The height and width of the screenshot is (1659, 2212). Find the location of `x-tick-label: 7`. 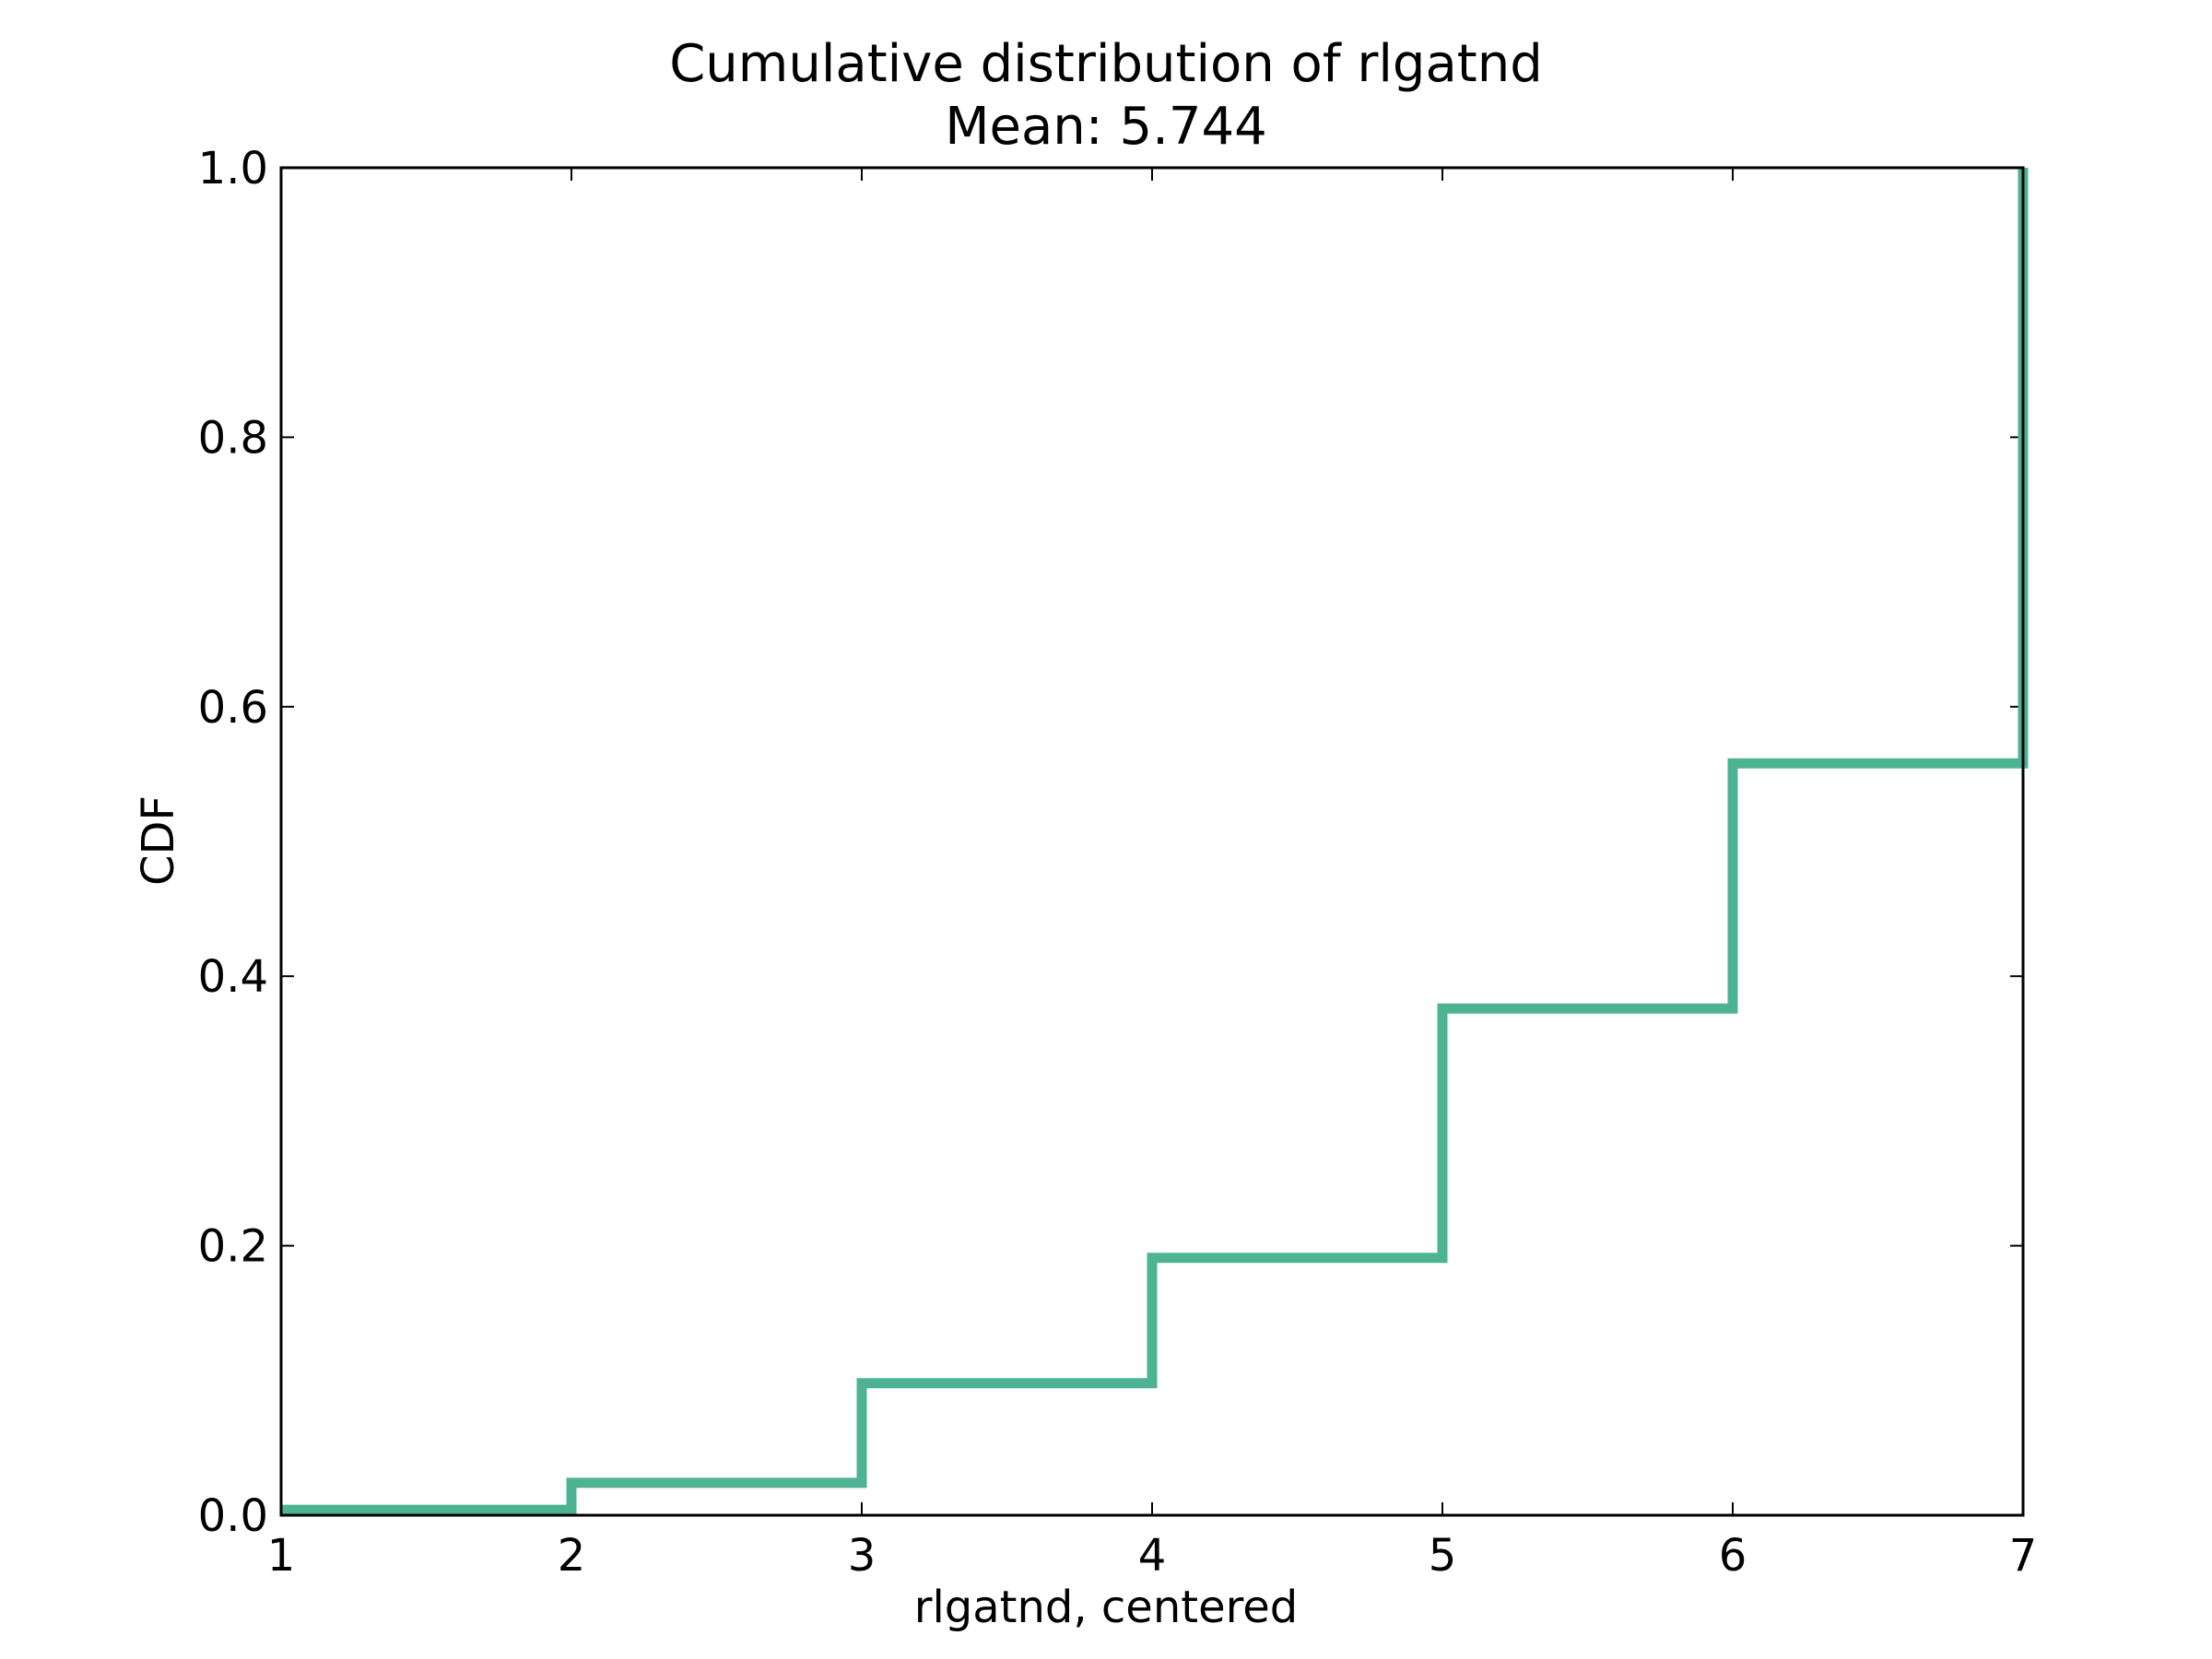

x-tick-label: 7 is located at coordinates (2023, 1556).